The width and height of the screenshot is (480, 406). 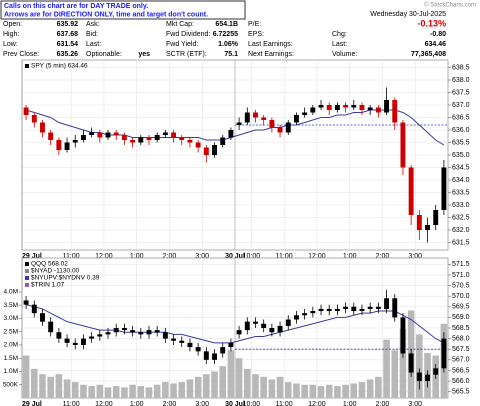 I want to click on y-tick-label: 635.5, so click(x=461, y=142).